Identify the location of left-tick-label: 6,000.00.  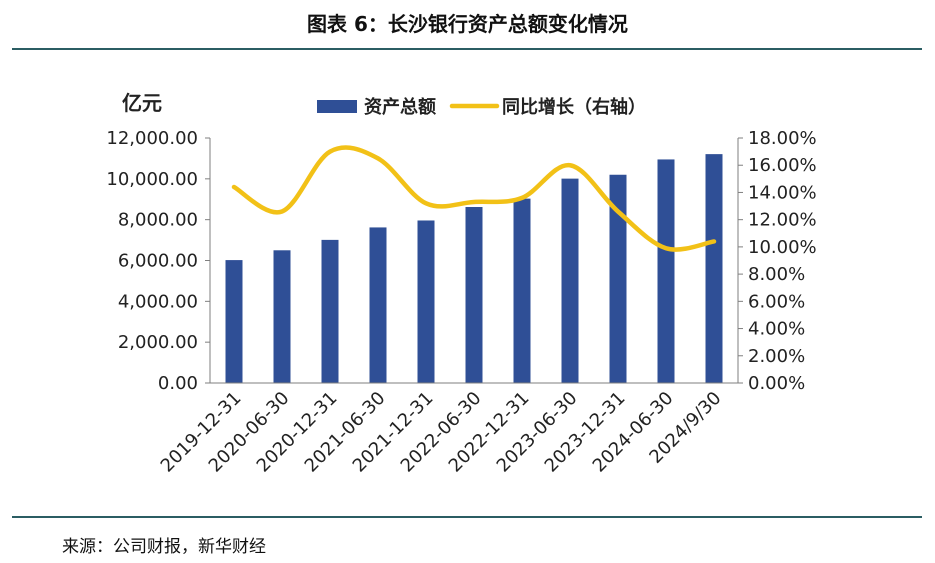
(158, 261).